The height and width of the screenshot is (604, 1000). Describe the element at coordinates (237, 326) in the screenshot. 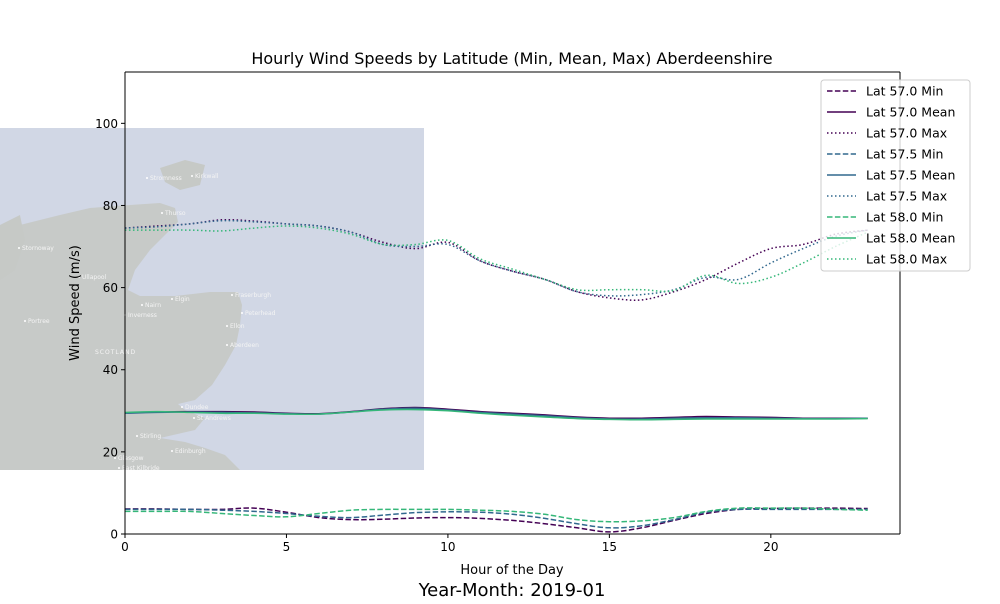

I see `map-place-label: Ellon` at that location.